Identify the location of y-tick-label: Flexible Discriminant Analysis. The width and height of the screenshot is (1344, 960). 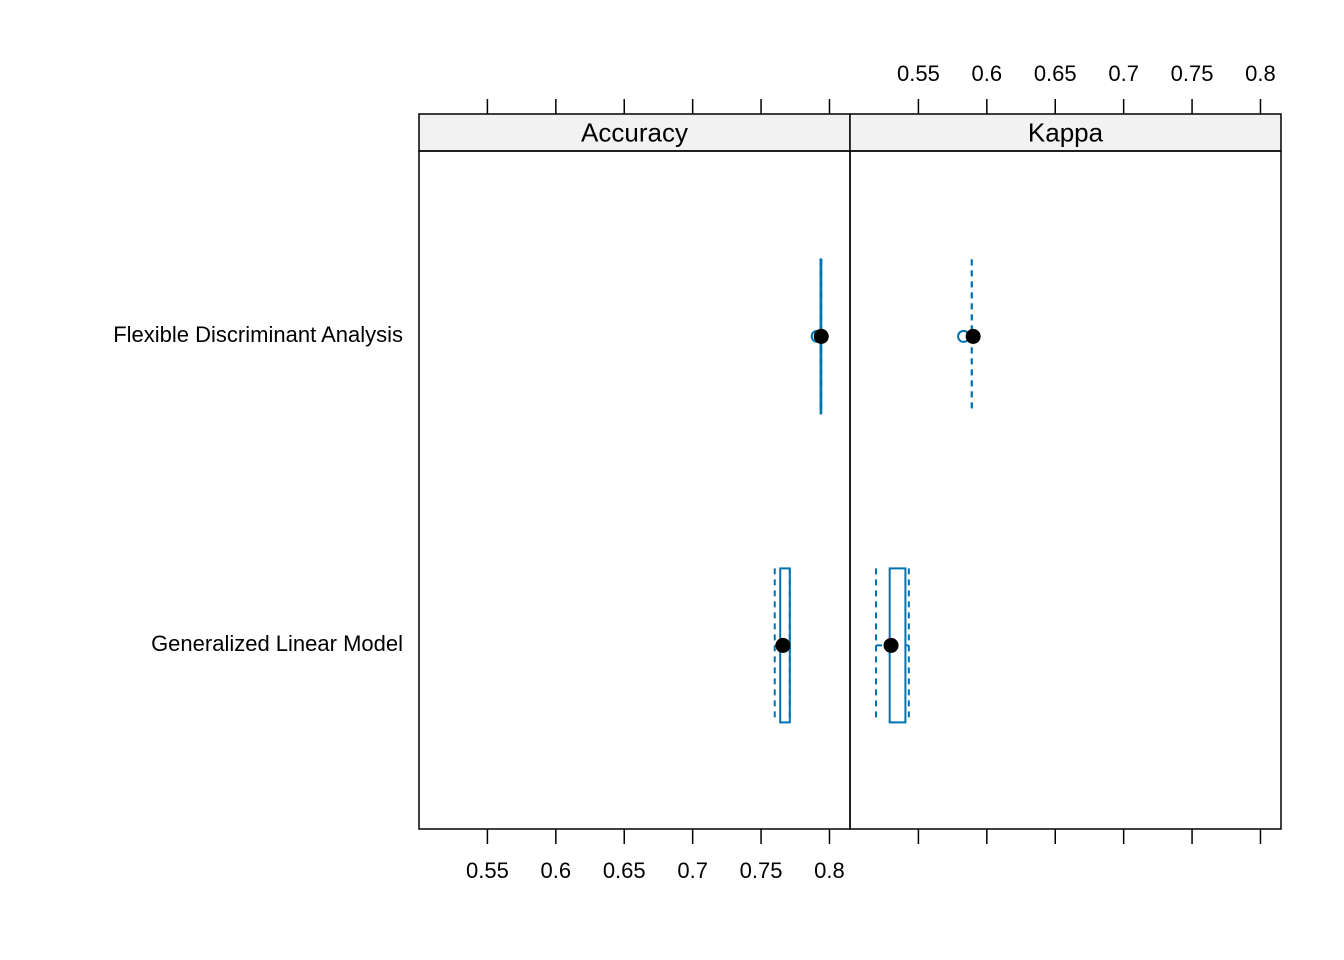
(258, 334).